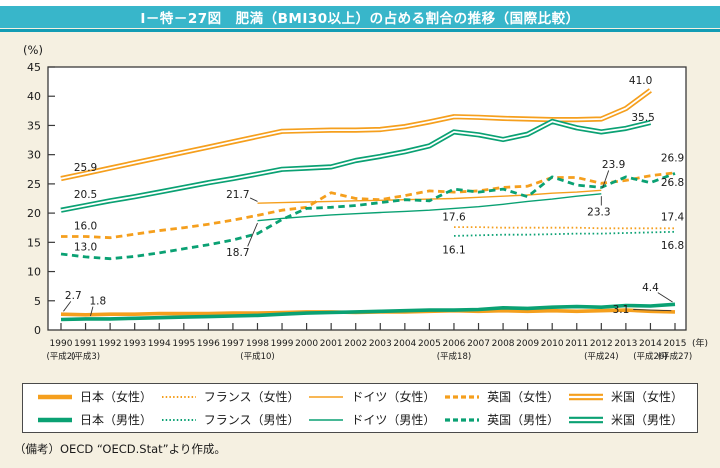 Image resolution: width=720 pixels, height=468 pixels. I want to click on top-margin-strip, so click(360, 3).